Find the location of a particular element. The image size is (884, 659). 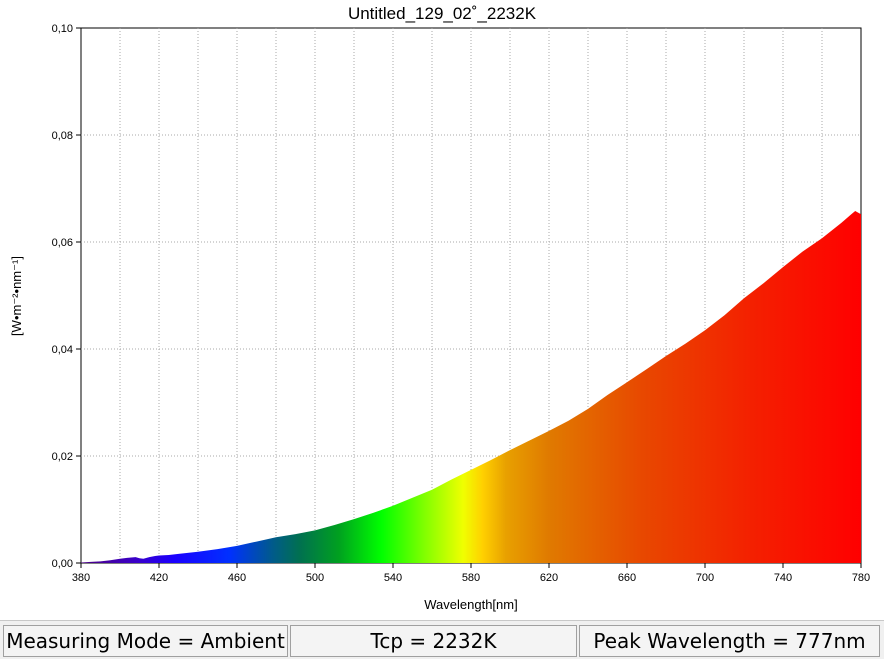

x-axis-ticks: 380 420 460 500 540 580 620 660 700 740 780 is located at coordinates (471, 573).